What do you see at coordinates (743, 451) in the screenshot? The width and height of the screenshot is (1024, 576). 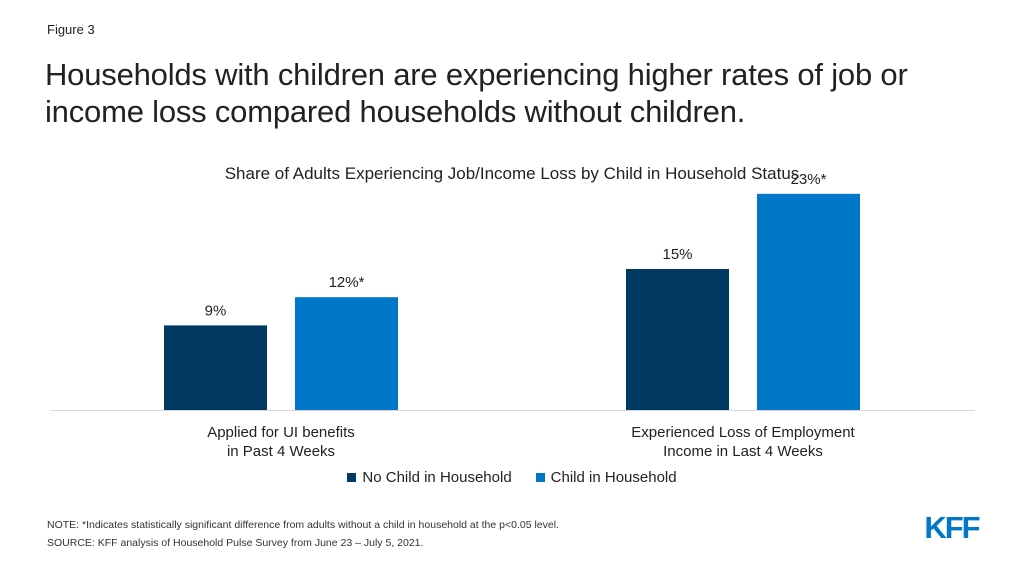 I see `category-label: Income in Last 4 Weeks` at bounding box center [743, 451].